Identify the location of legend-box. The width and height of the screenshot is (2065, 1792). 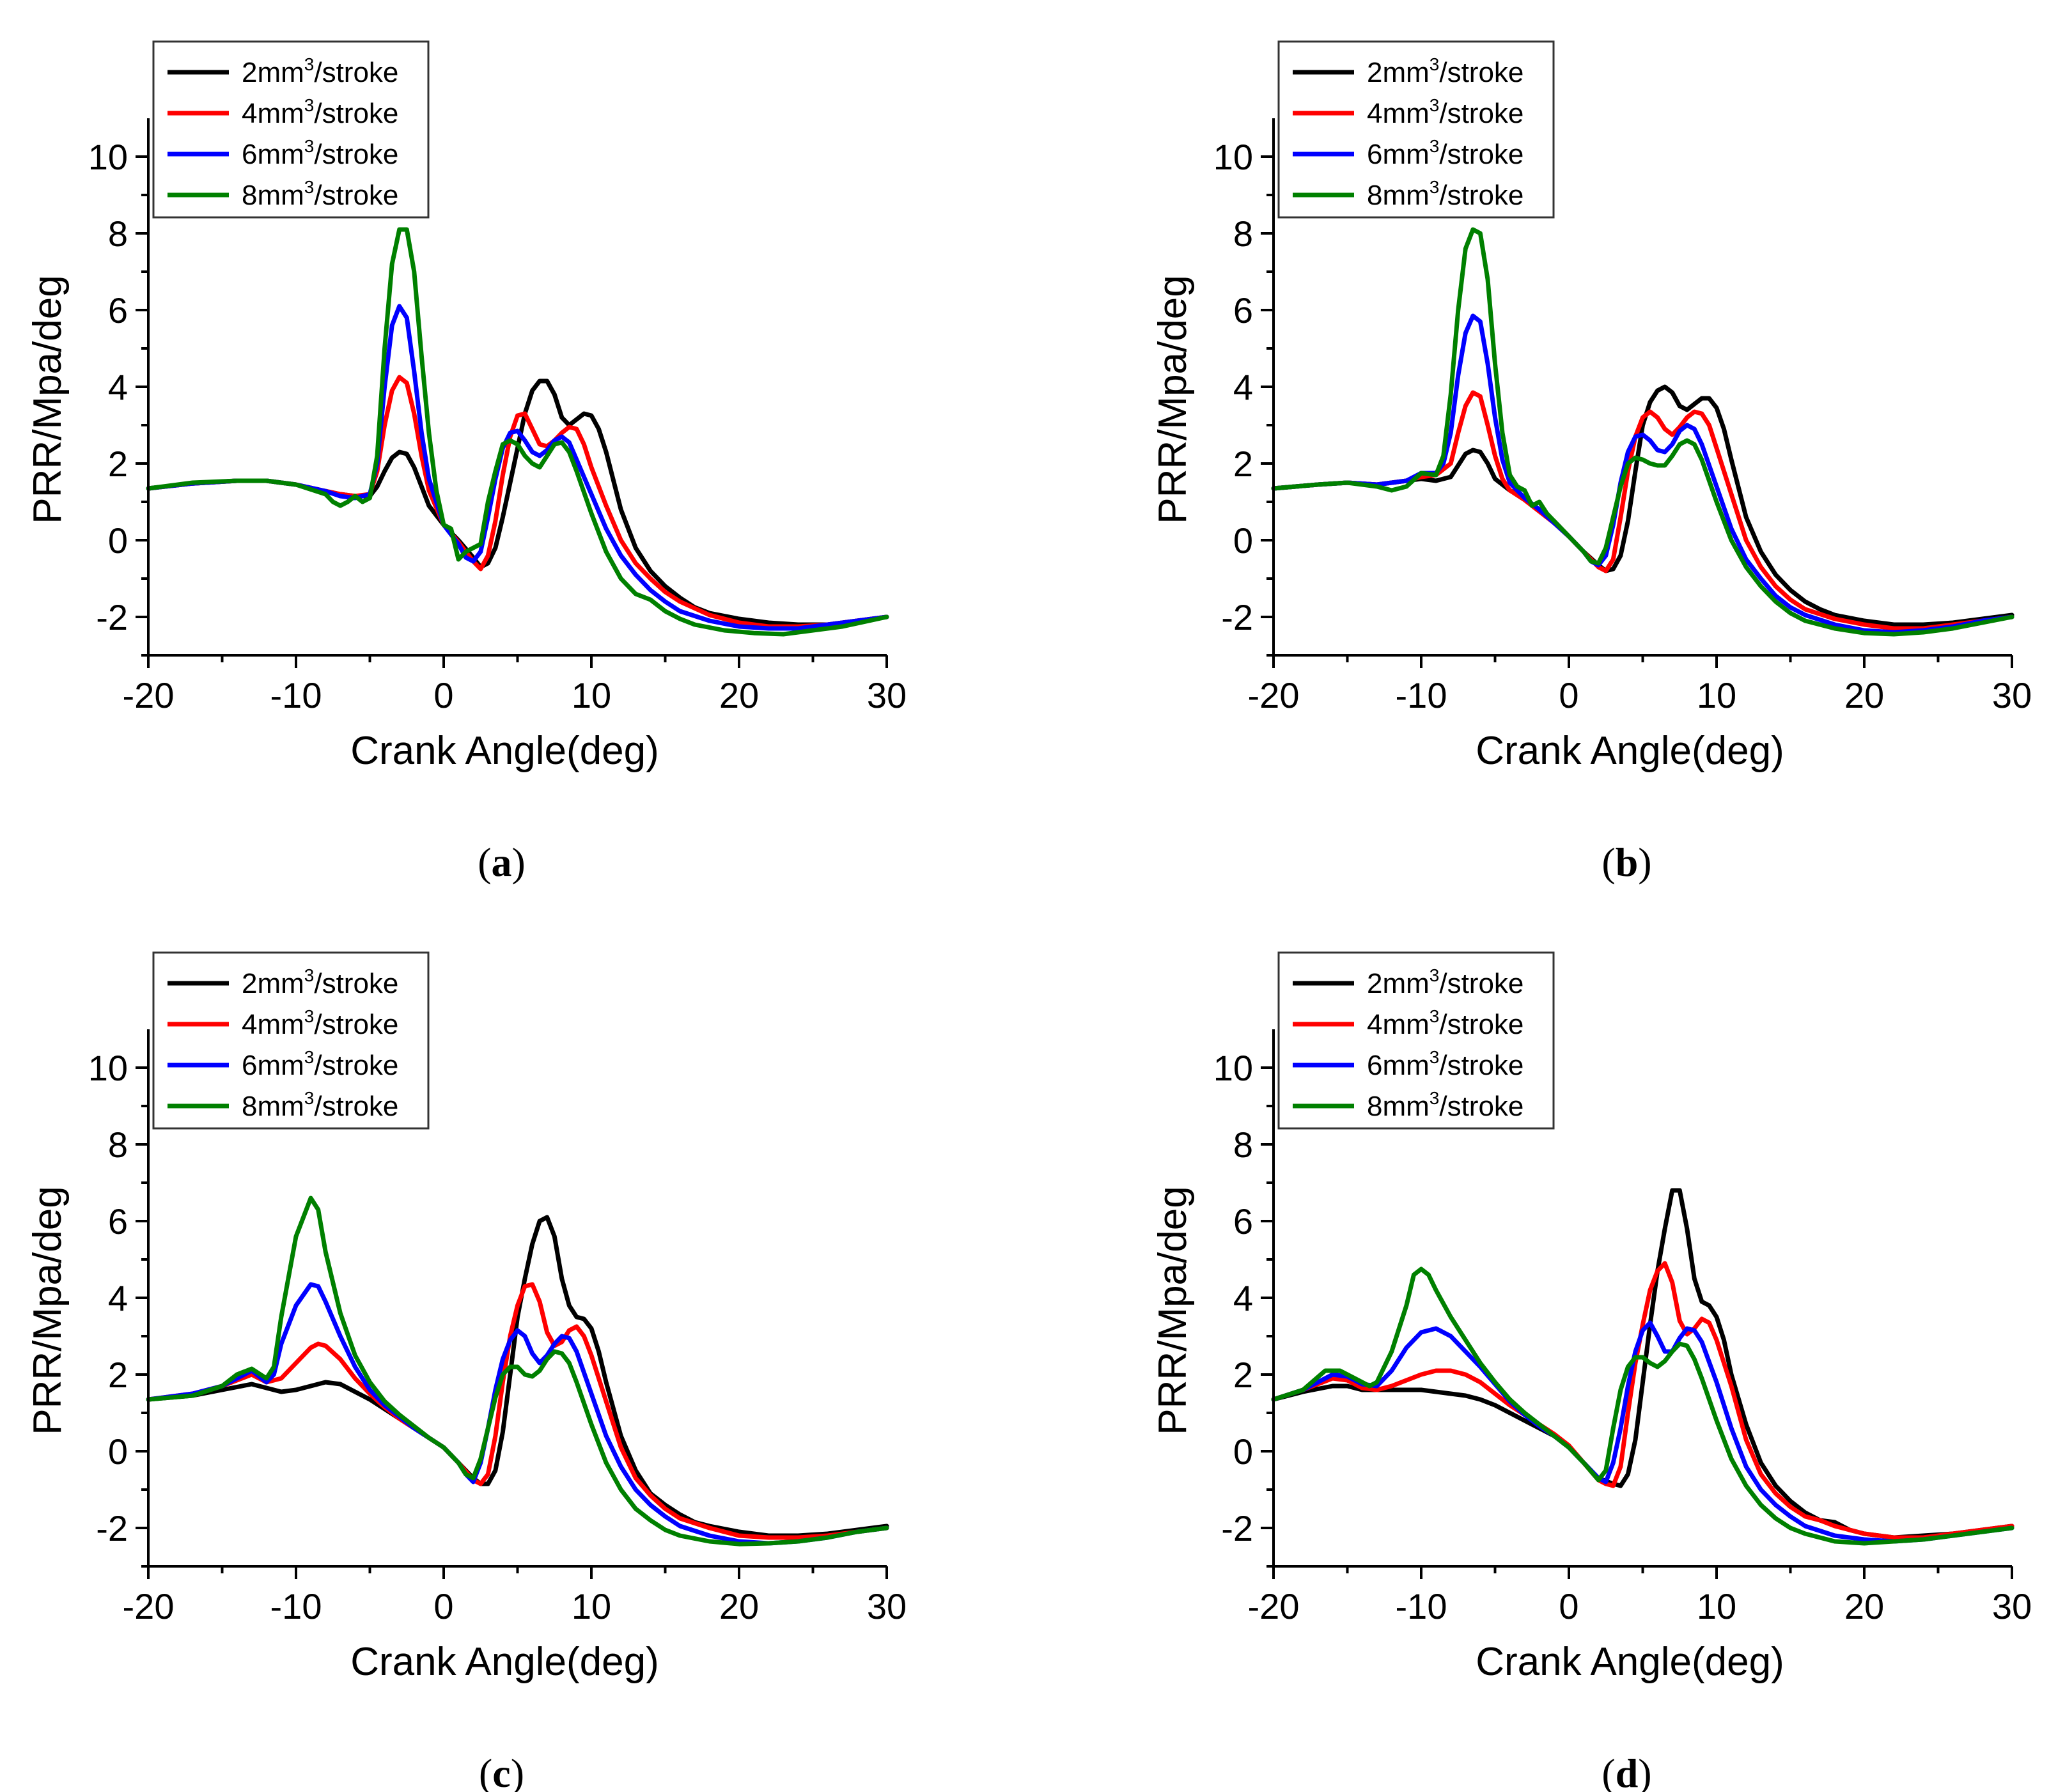
(1416, 129).